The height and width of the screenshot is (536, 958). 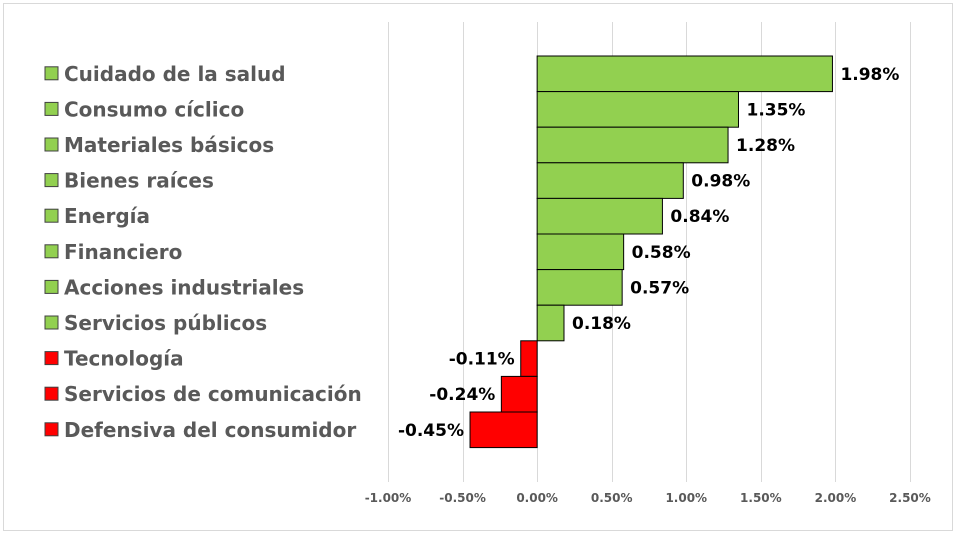 I want to click on category-label: Acciones industriales, so click(x=184, y=287).